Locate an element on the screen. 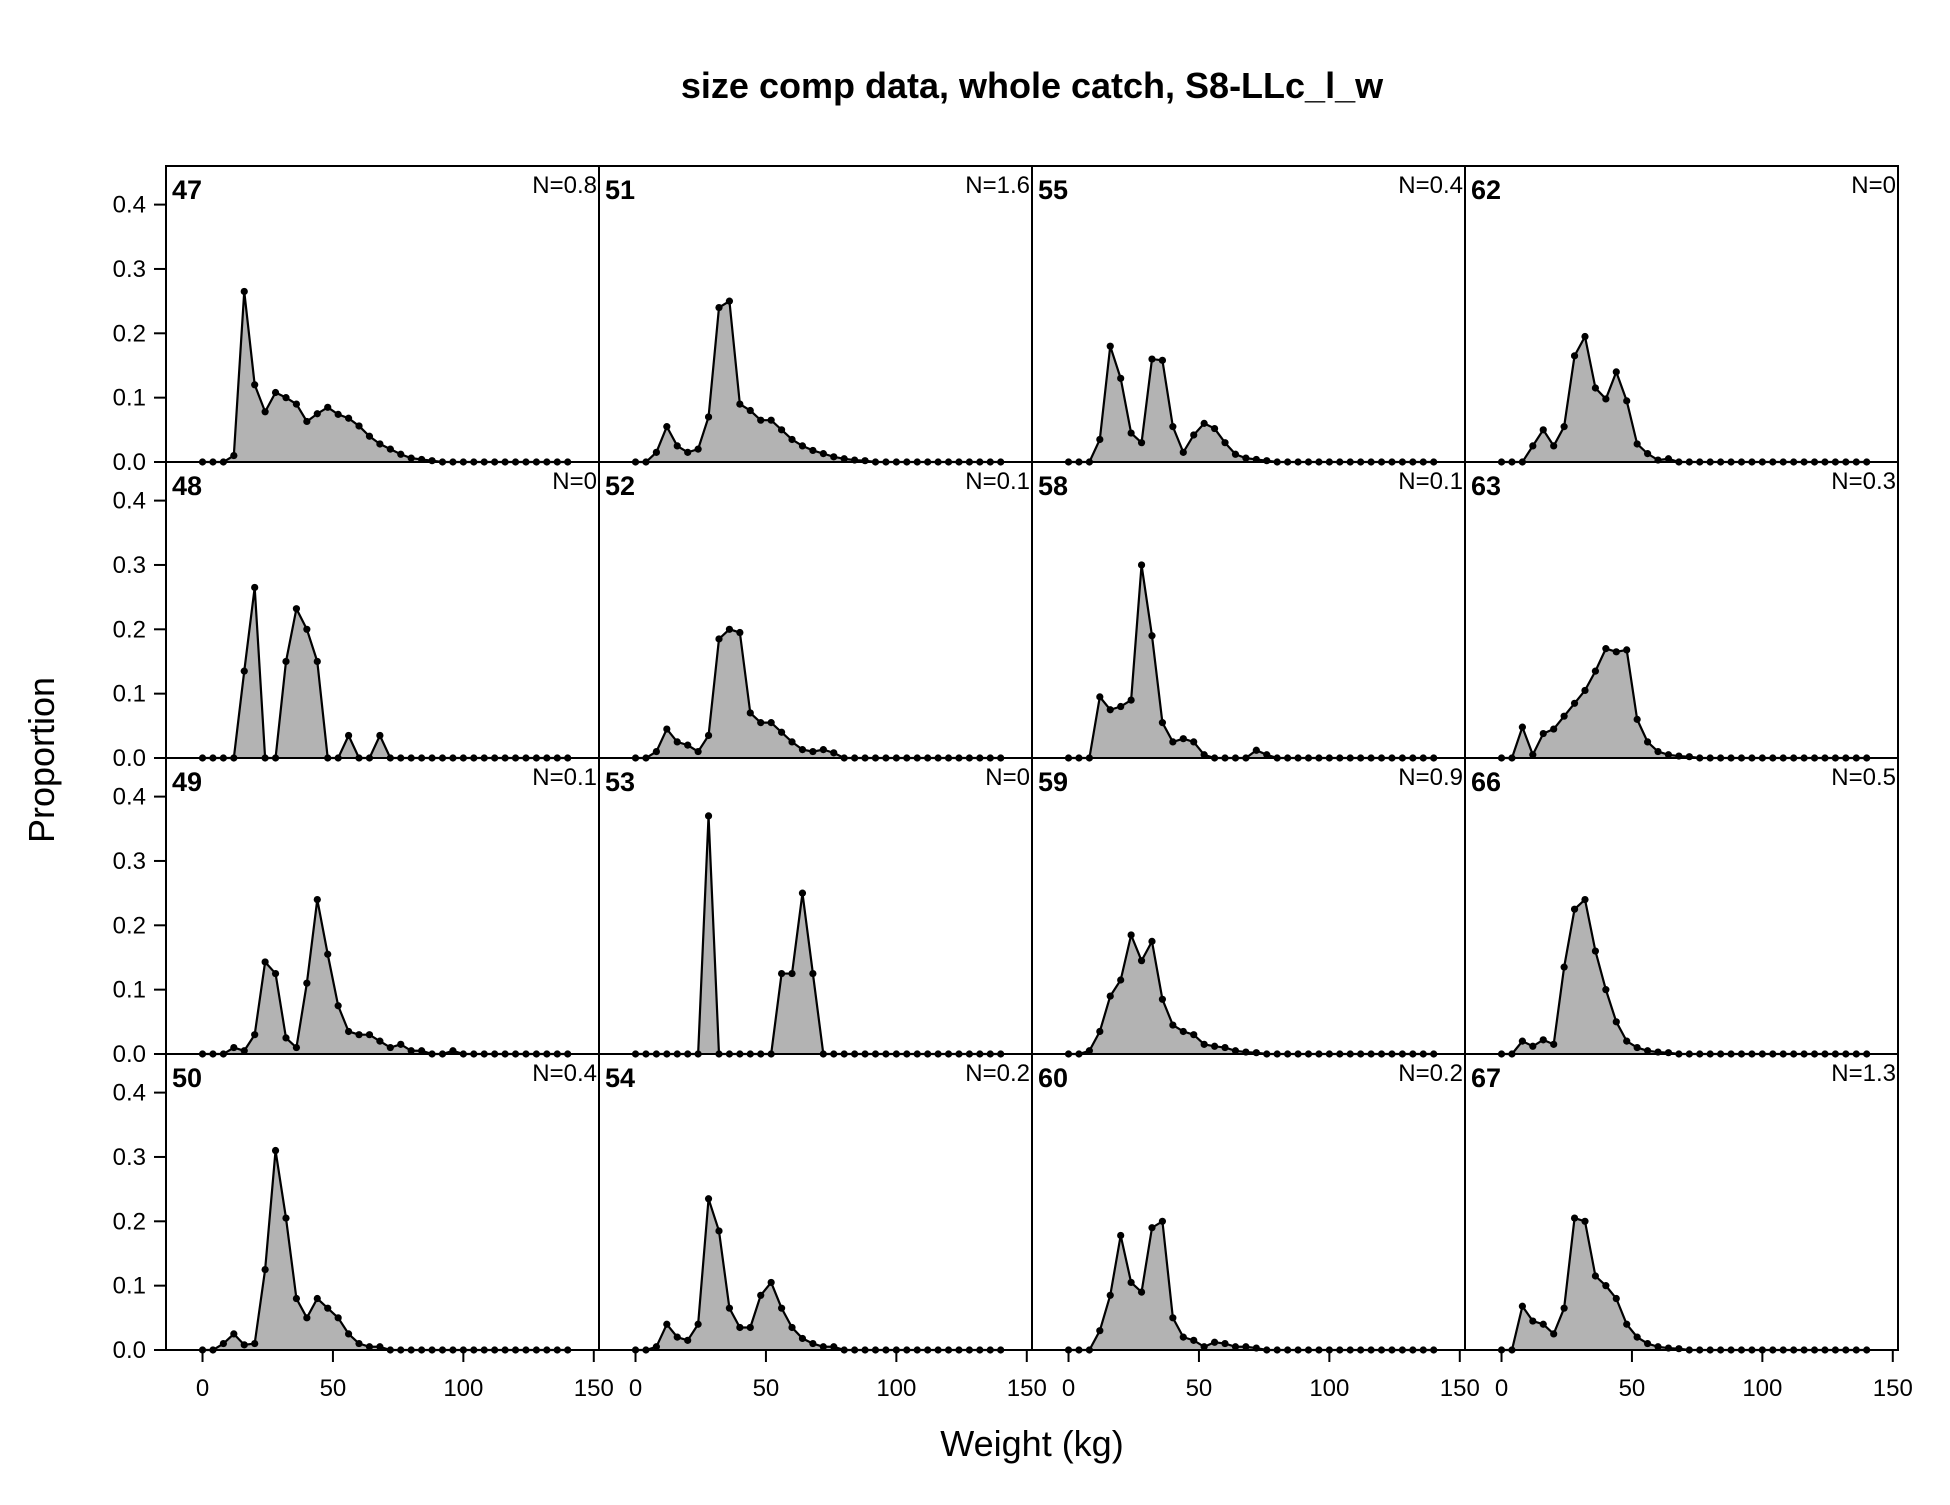 The image size is (1950, 1505). panel-n-label: N=0 is located at coordinates (574, 481).